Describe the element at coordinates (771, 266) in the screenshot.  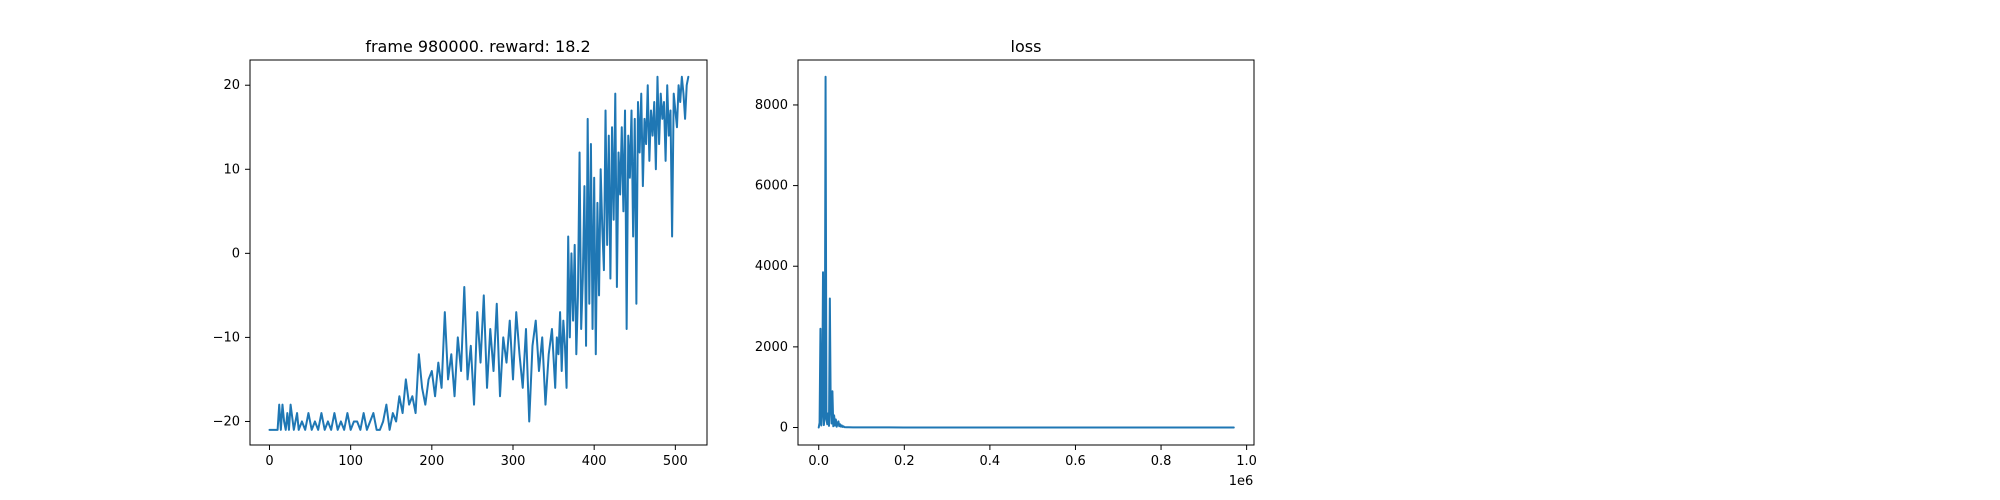
I see `loss-y-tick-label: 4000` at that location.